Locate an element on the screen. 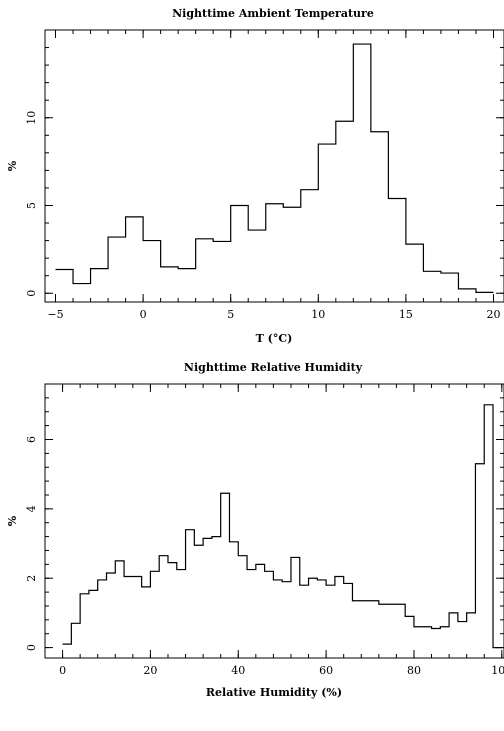 The height and width of the screenshot is (731, 504). temperature-x-tick-label: 10 is located at coordinates (318, 314).